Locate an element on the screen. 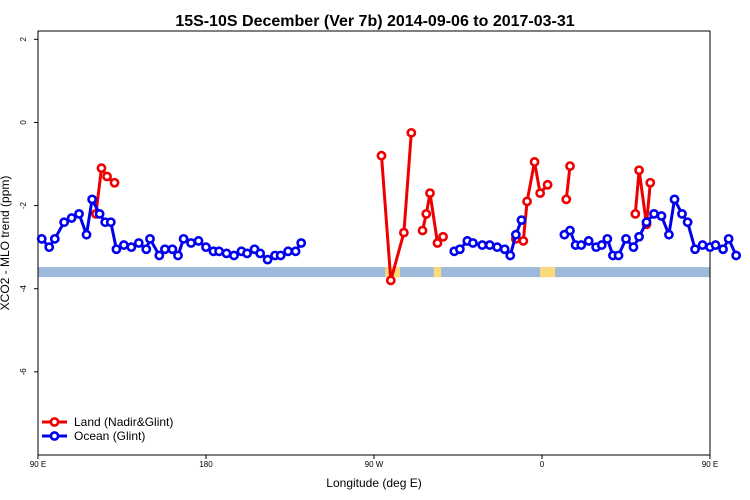 This screenshot has width=750, height=500. ocean-band is located at coordinates (374, 272).